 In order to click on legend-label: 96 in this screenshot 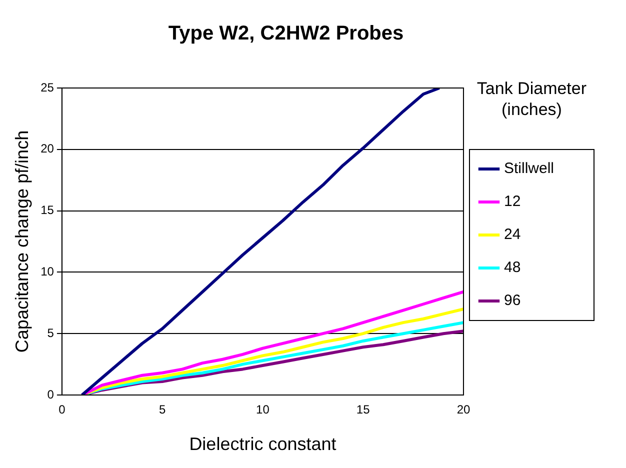, I will do `click(512, 301)`.